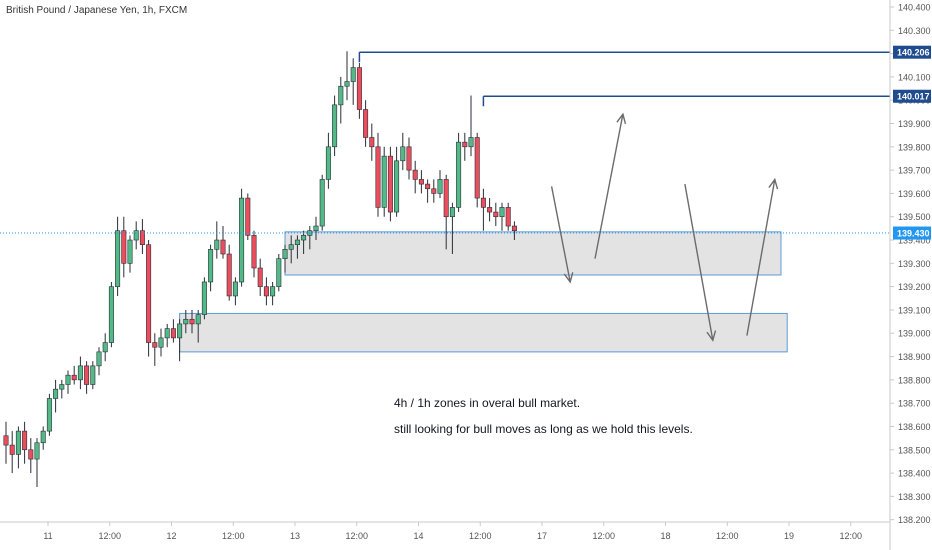 Image resolution: width=932 pixels, height=550 pixels. What do you see at coordinates (789, 536) in the screenshot?
I see `x-tick-label: 19` at bounding box center [789, 536].